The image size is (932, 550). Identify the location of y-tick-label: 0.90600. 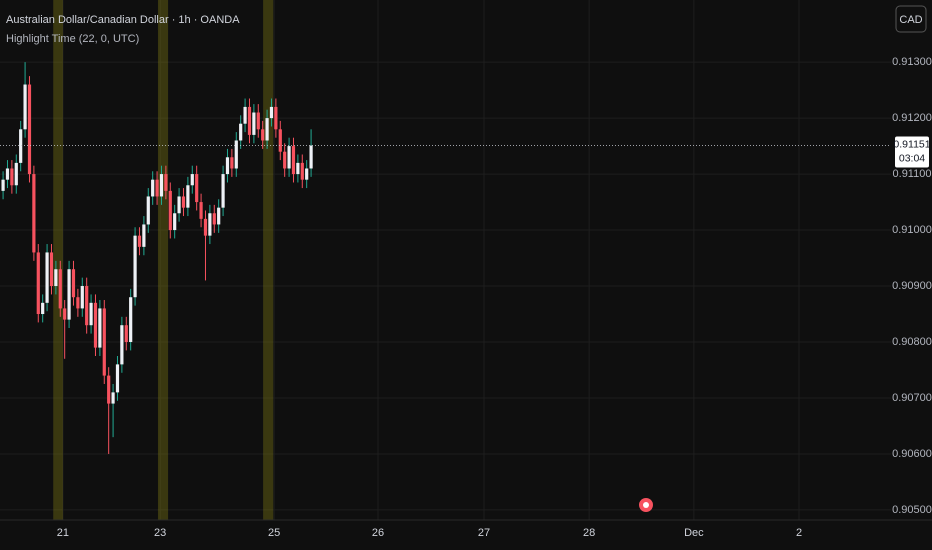
(912, 454).